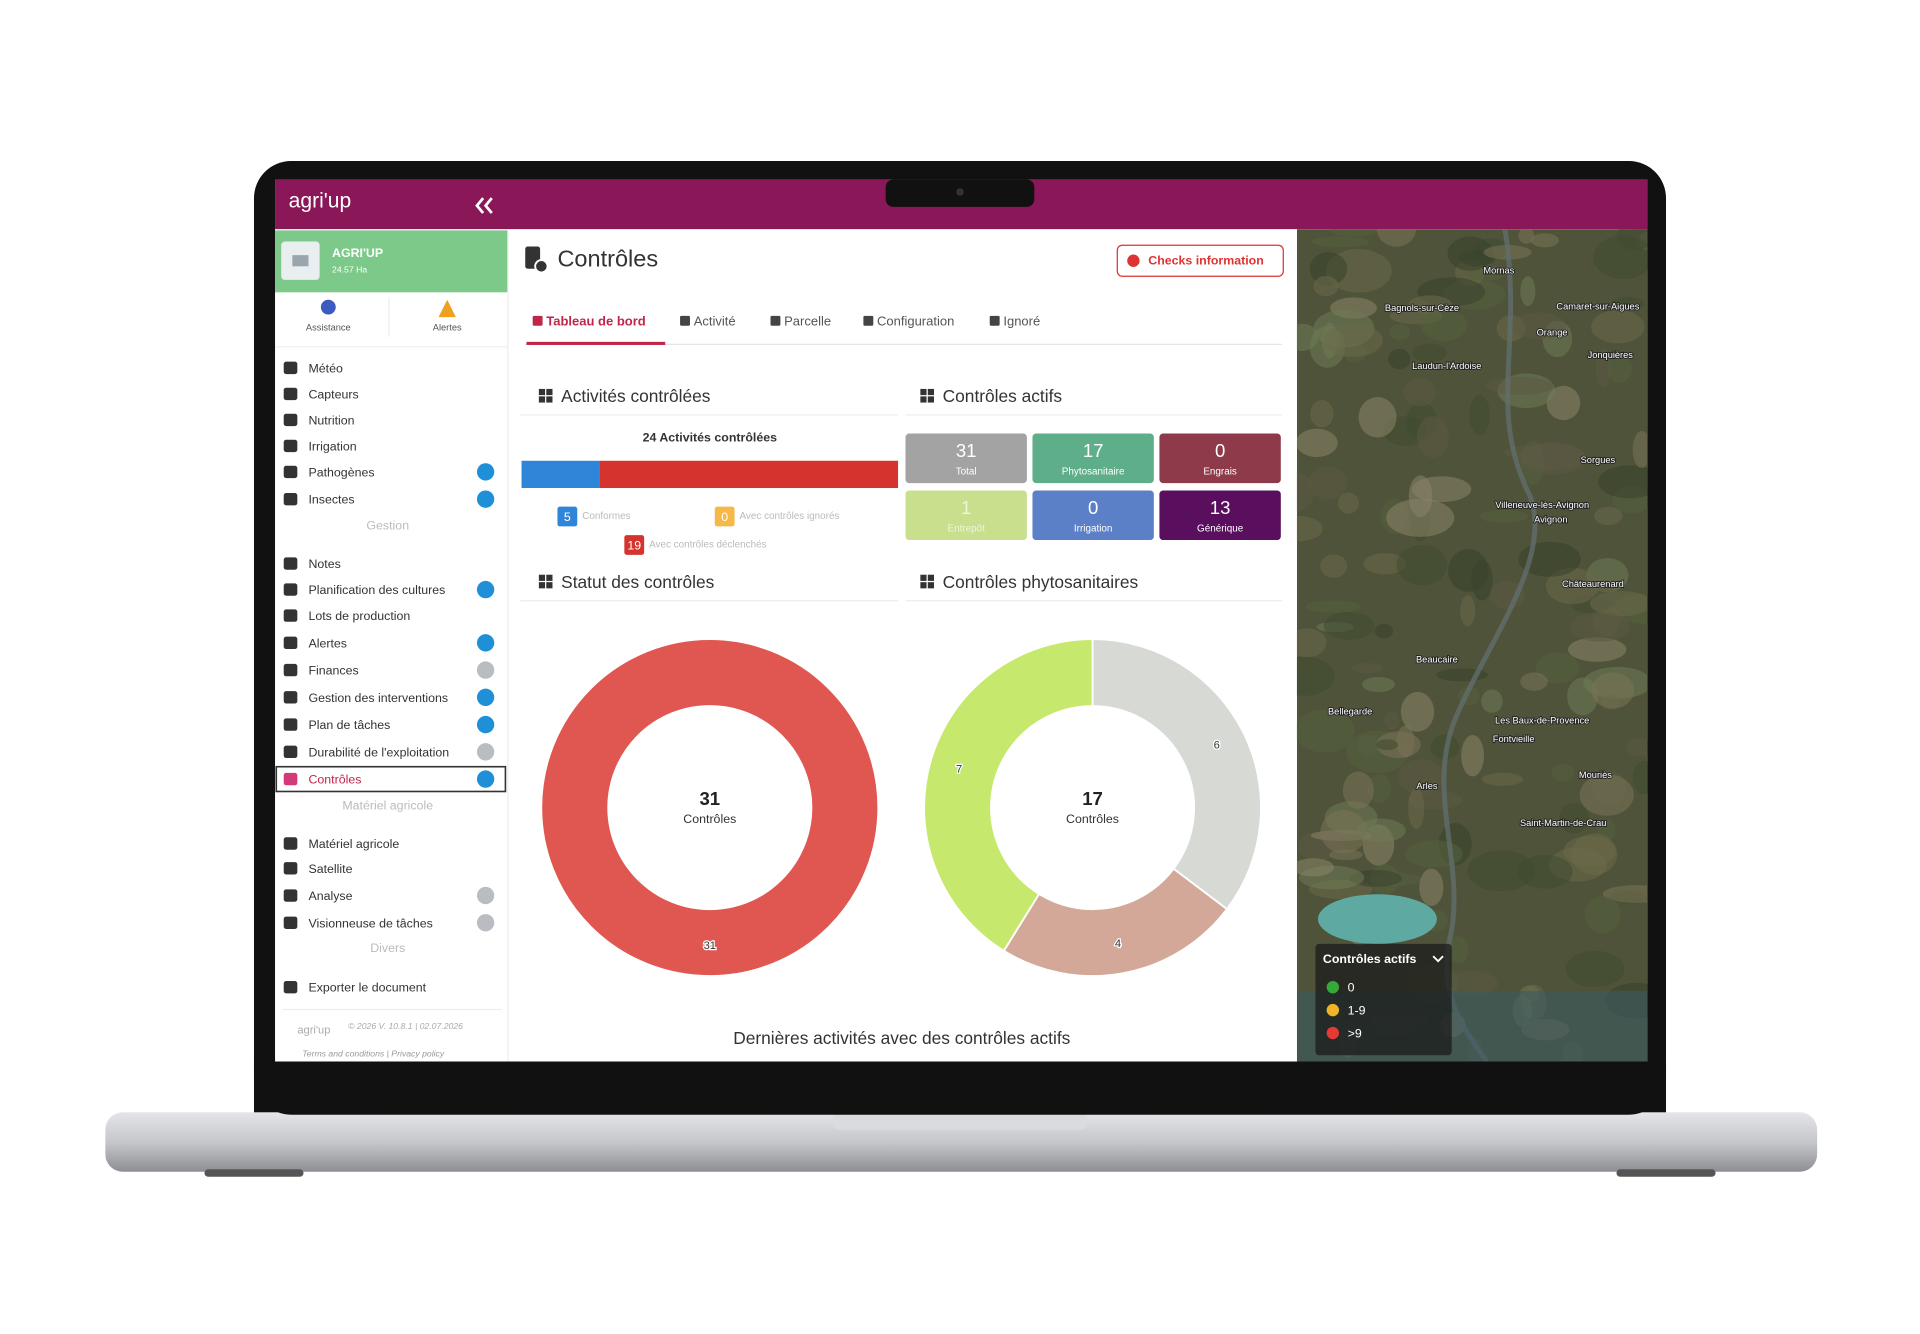 This screenshot has height=1334, width=1920. What do you see at coordinates (715, 320) in the screenshot?
I see `tab: Activité` at bounding box center [715, 320].